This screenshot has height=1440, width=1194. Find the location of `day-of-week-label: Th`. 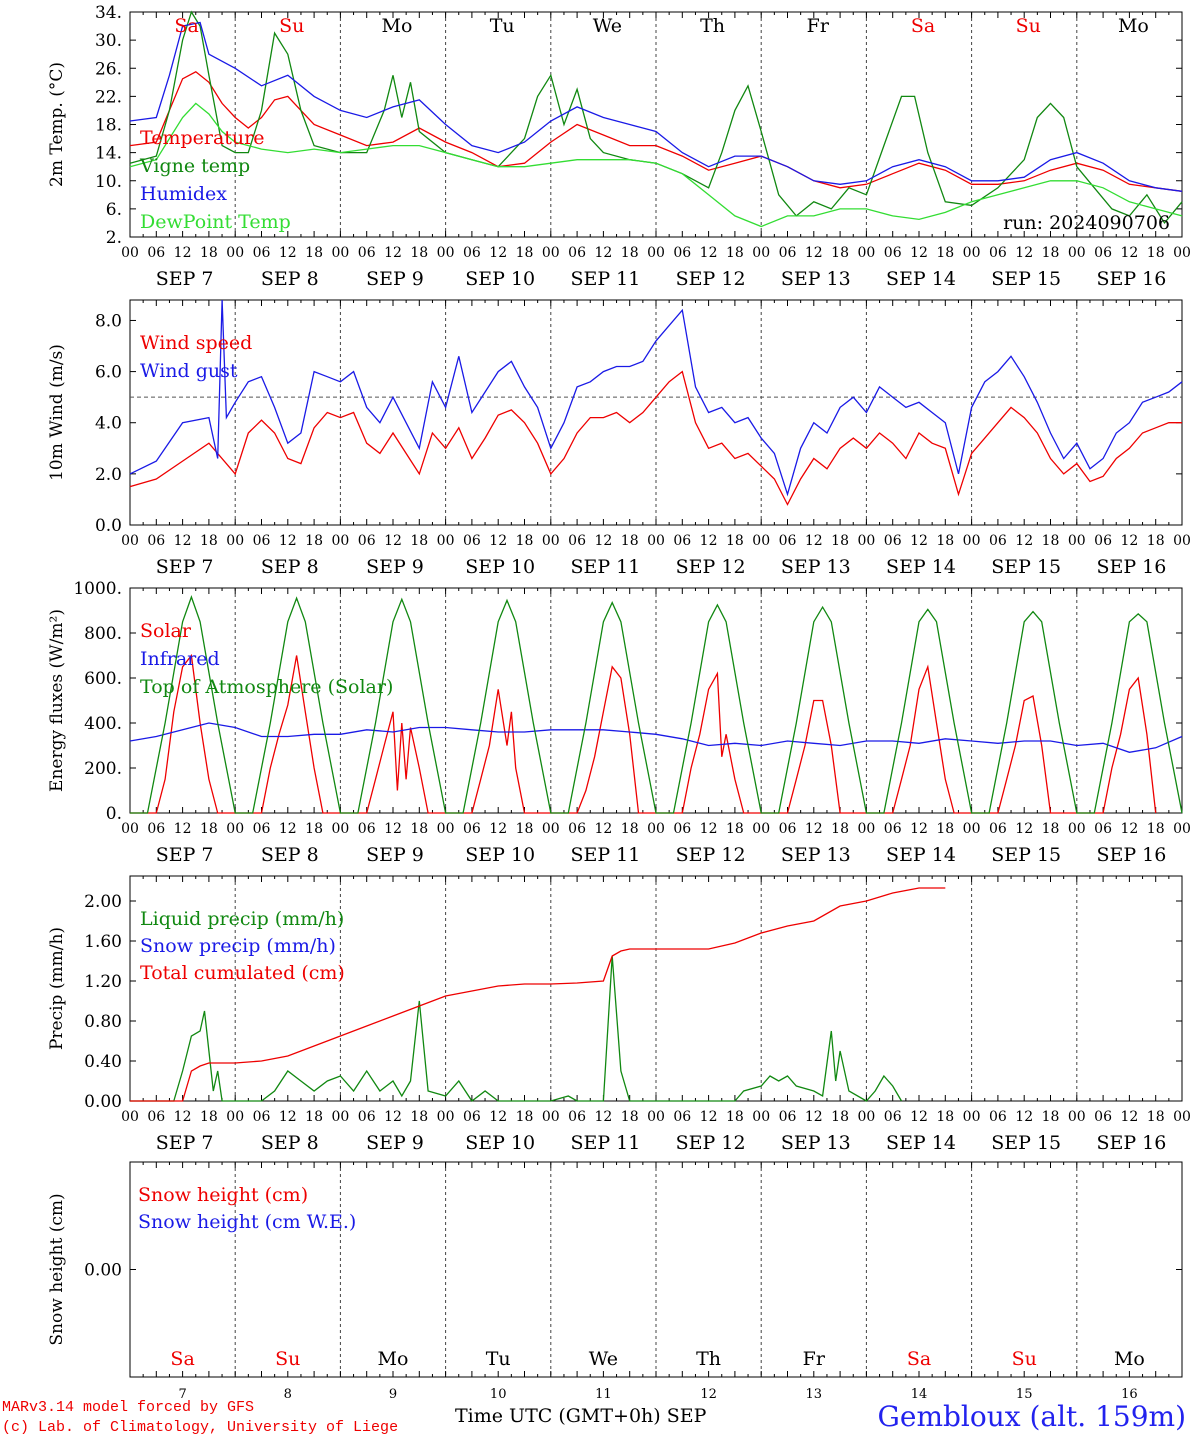

day-of-week-label: Th is located at coordinates (708, 1359).